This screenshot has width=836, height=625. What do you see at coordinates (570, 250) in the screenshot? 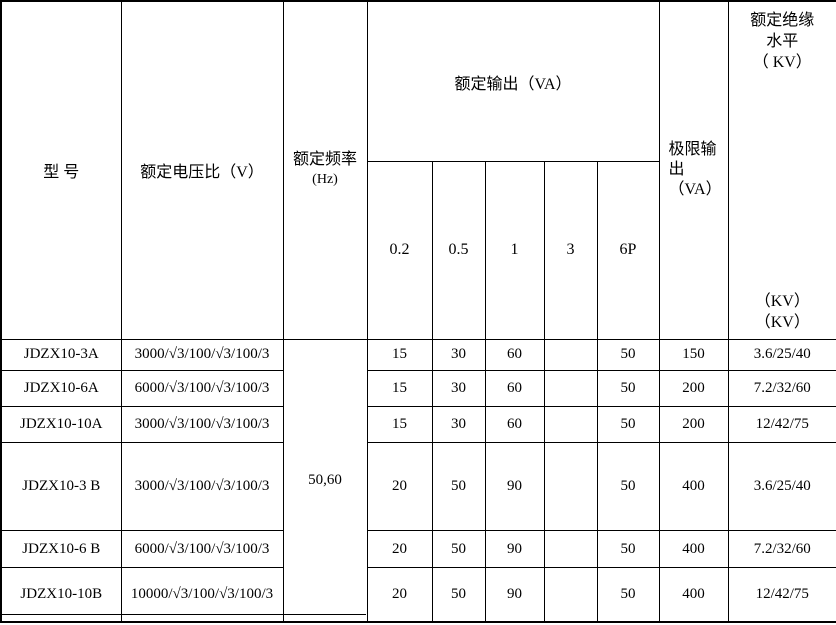
I see `header-class-3: 3` at bounding box center [570, 250].